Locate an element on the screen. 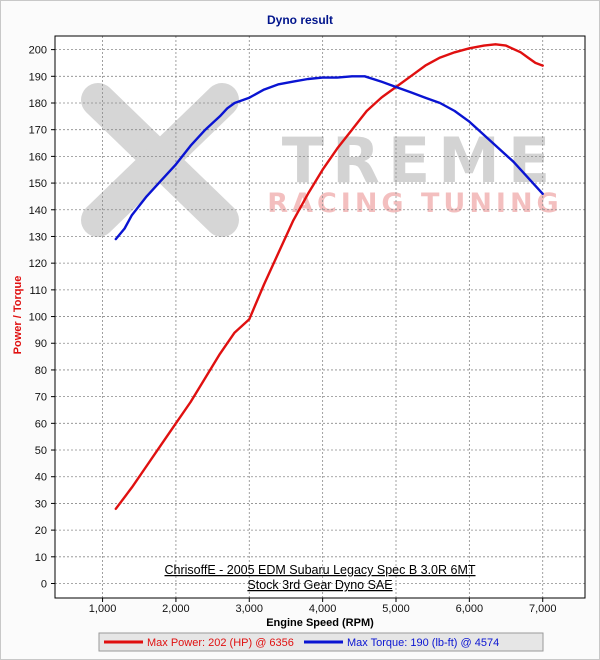  legend-torque-label: Max Torque: 190 (lb-ft) @ 4574 is located at coordinates (423, 643).